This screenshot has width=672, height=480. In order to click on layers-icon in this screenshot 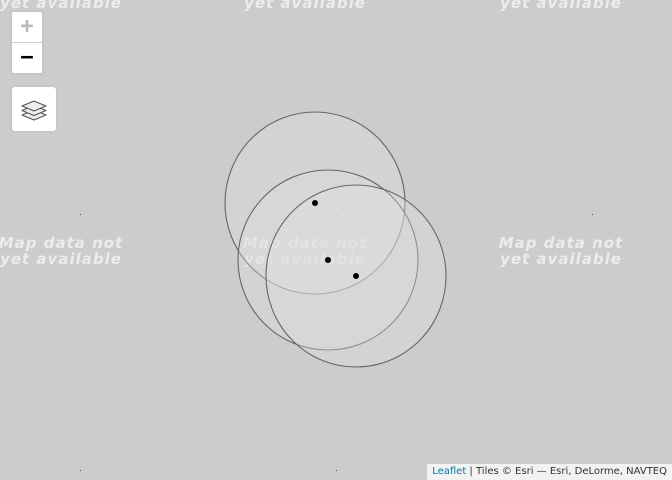, I will do `click(34, 110)`.